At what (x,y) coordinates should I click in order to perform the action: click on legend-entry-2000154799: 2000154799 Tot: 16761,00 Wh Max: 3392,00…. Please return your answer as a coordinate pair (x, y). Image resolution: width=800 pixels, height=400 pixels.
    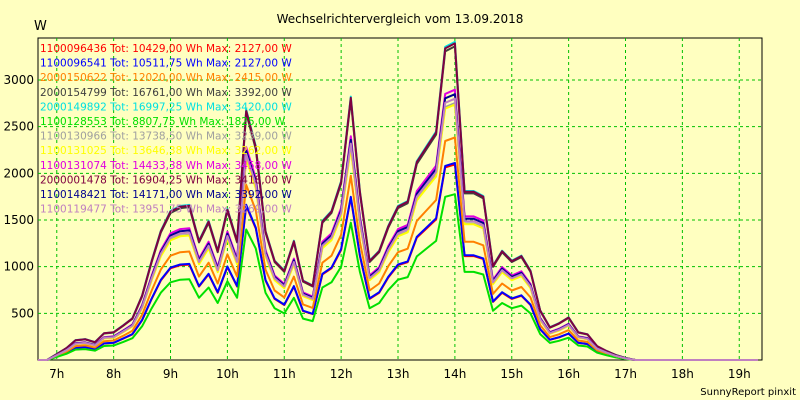
    Looking at the image, I should click on (166, 93).